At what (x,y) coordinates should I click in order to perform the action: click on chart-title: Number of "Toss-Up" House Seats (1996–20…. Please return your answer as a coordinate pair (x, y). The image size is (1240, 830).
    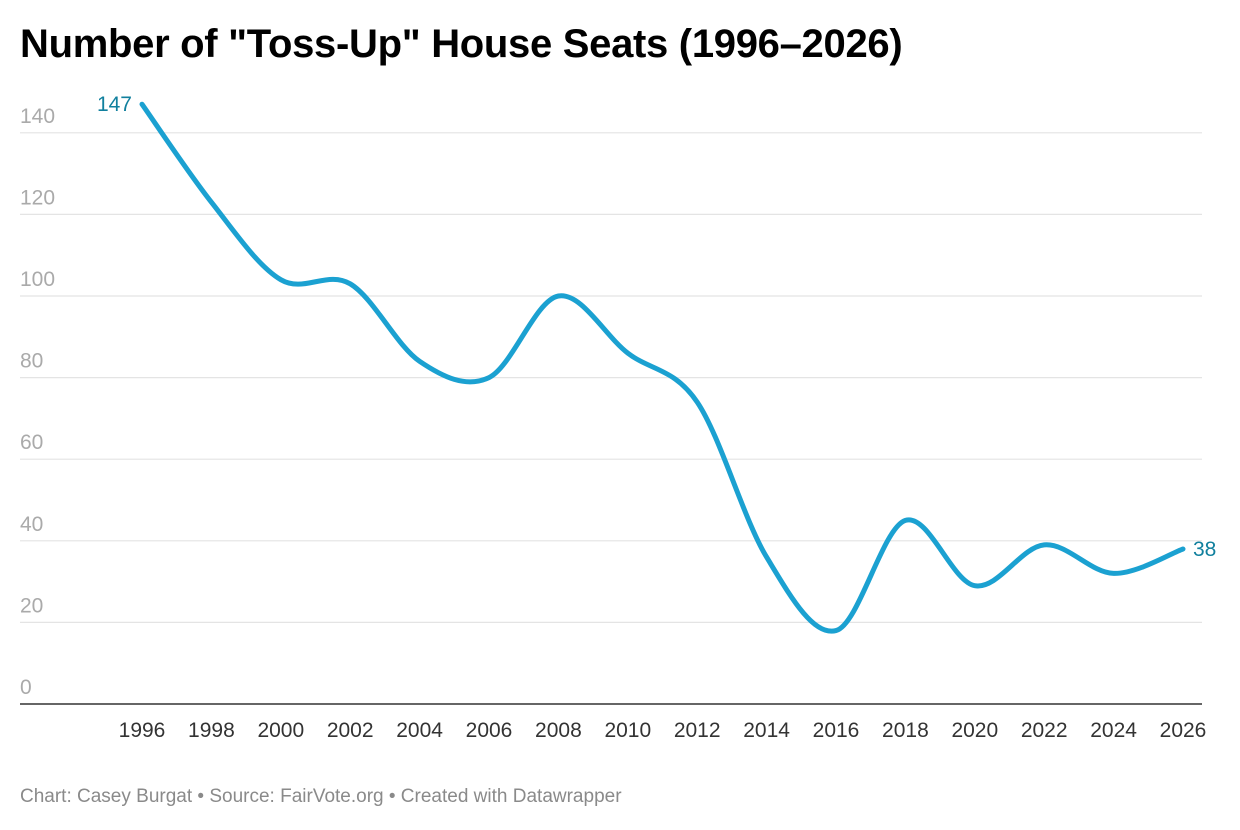
    Looking at the image, I should click on (461, 44).